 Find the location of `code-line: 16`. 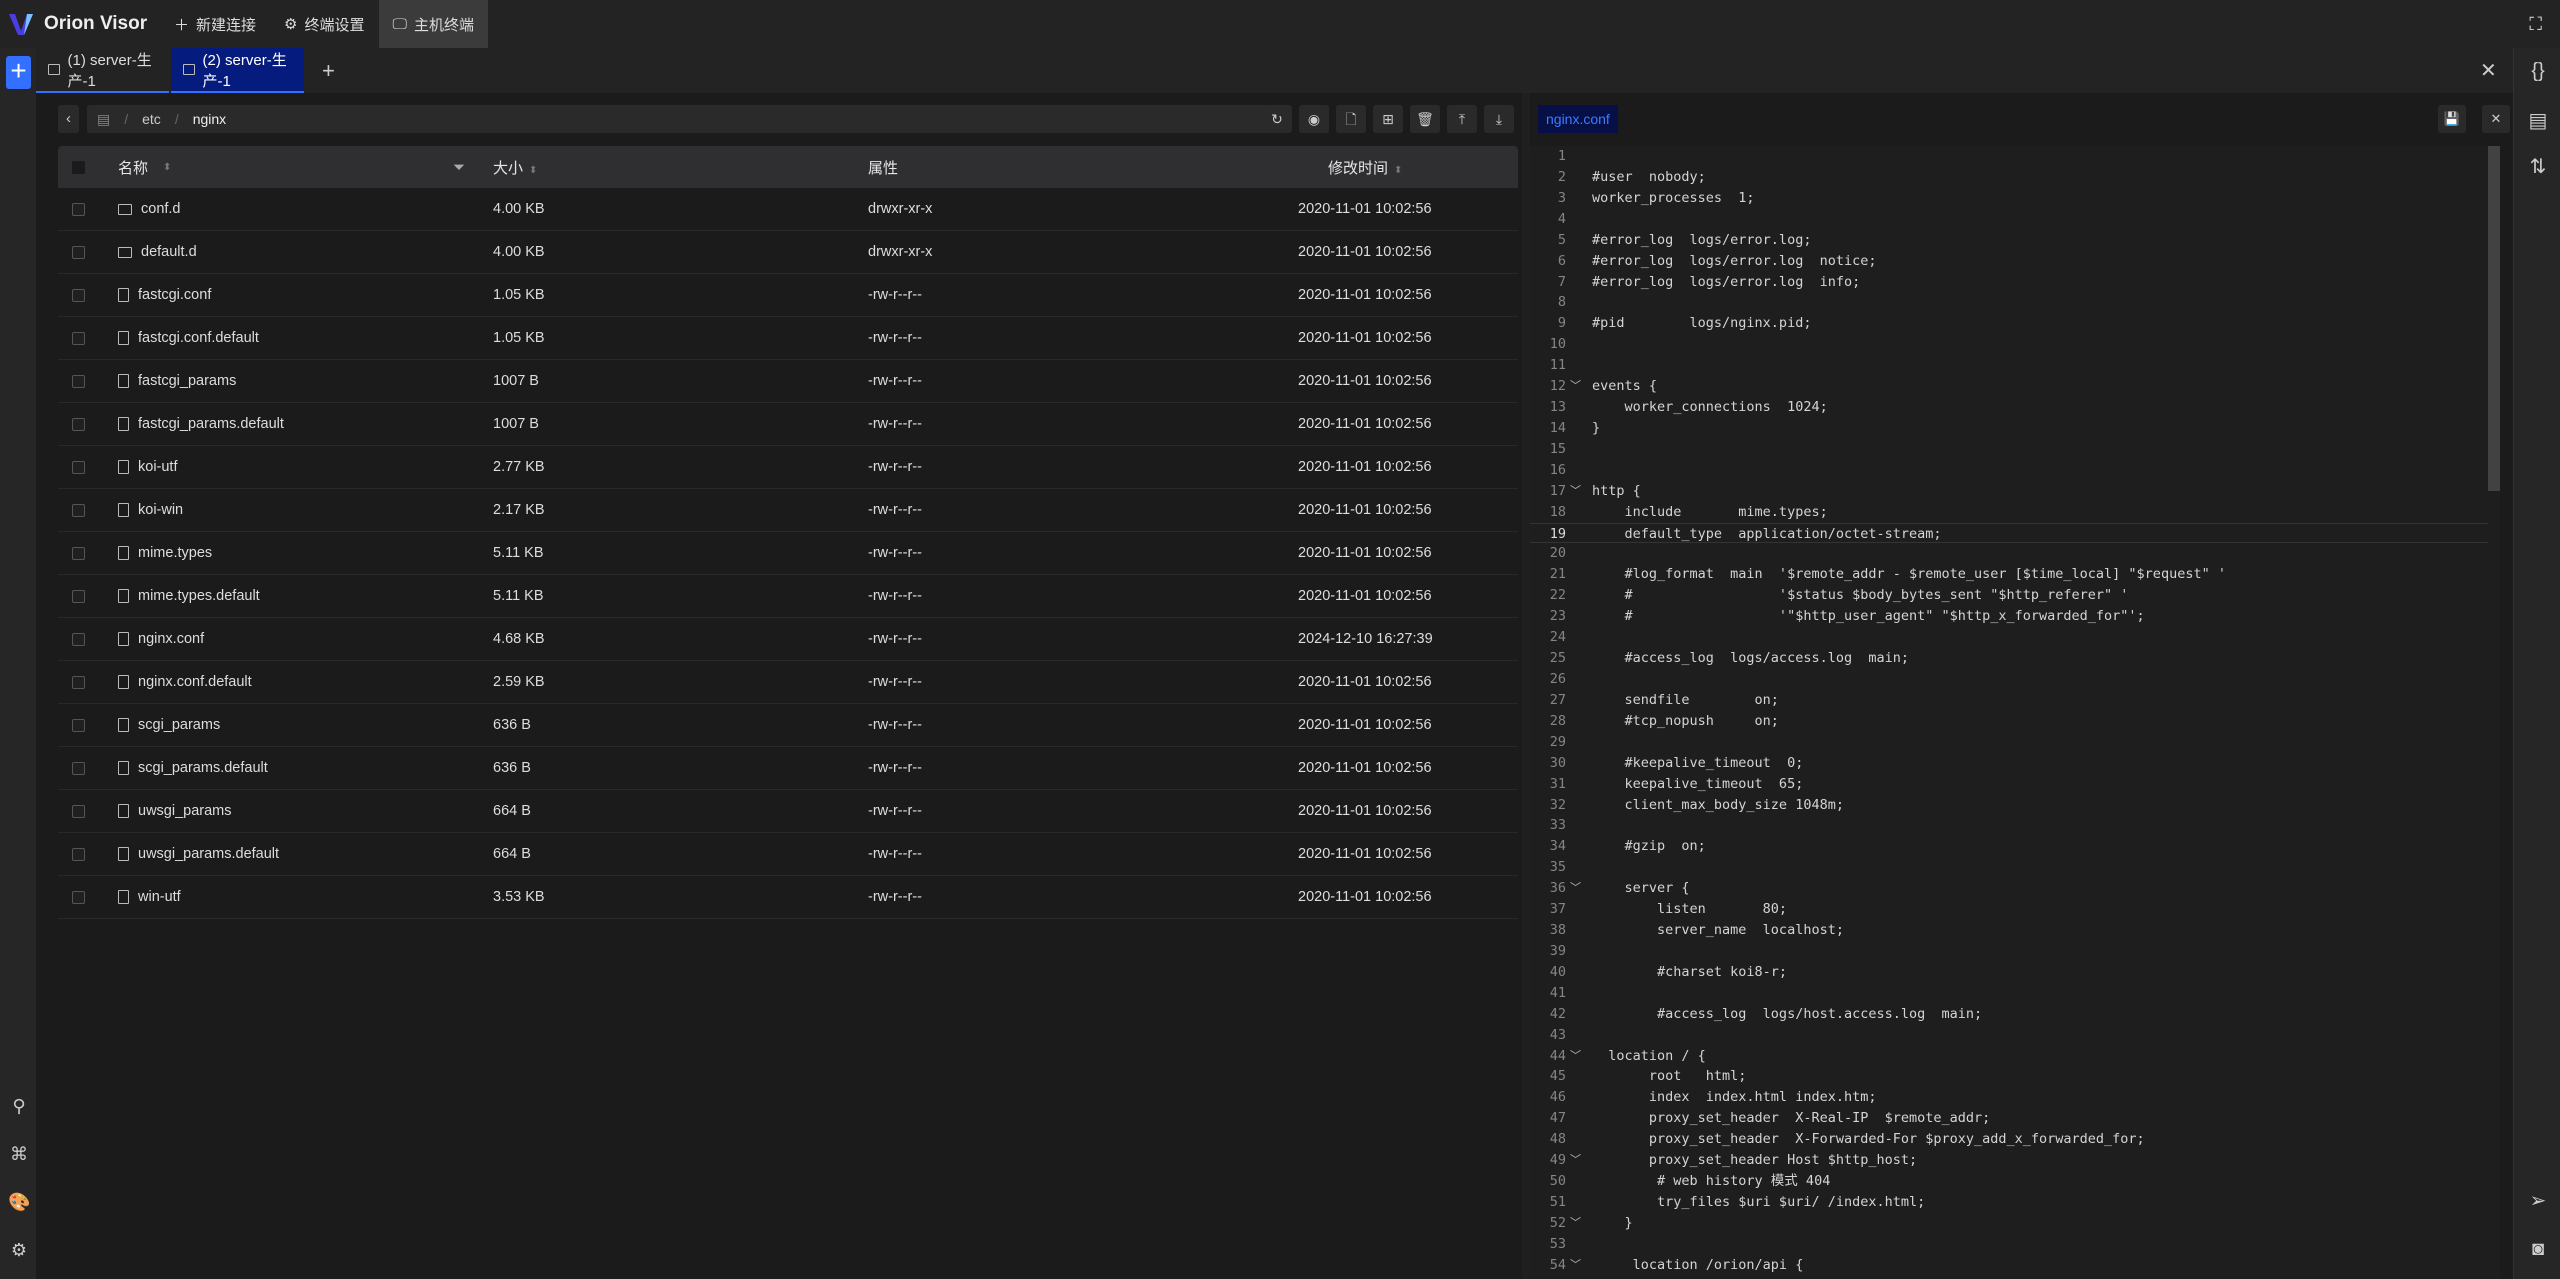

code-line: 16 is located at coordinates (2010, 470).